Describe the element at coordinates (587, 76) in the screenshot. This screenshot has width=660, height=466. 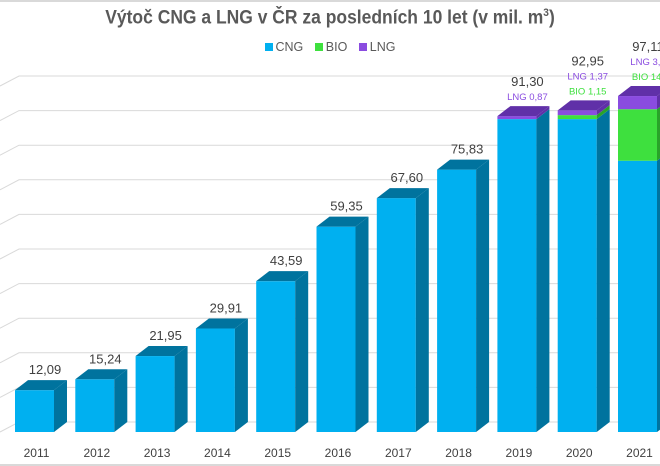
I see `lng-data-label: LNG 1,37` at that location.